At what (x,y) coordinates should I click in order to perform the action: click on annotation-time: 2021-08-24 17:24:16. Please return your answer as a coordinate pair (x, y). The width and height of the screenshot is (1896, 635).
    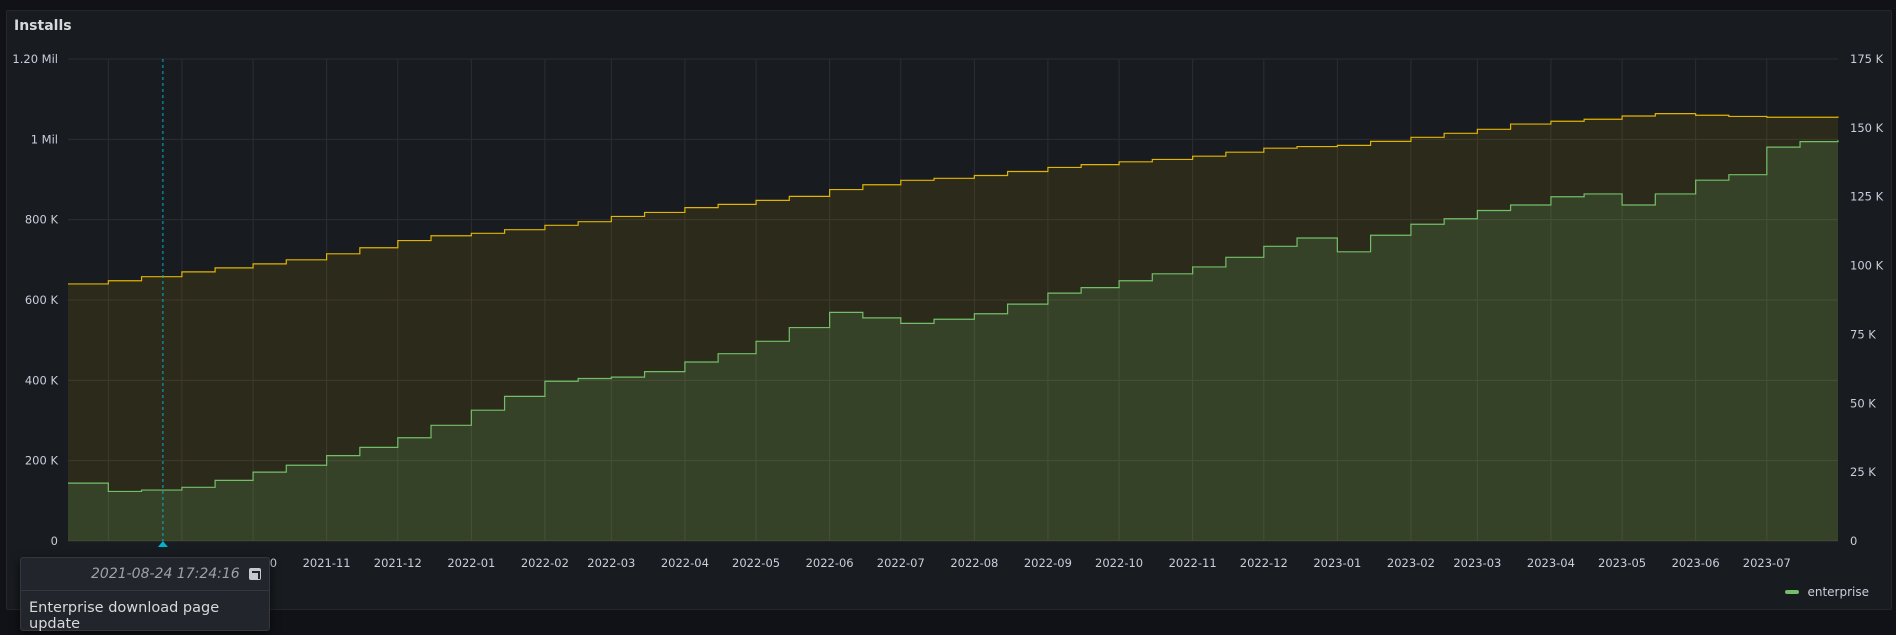
    Looking at the image, I should click on (165, 574).